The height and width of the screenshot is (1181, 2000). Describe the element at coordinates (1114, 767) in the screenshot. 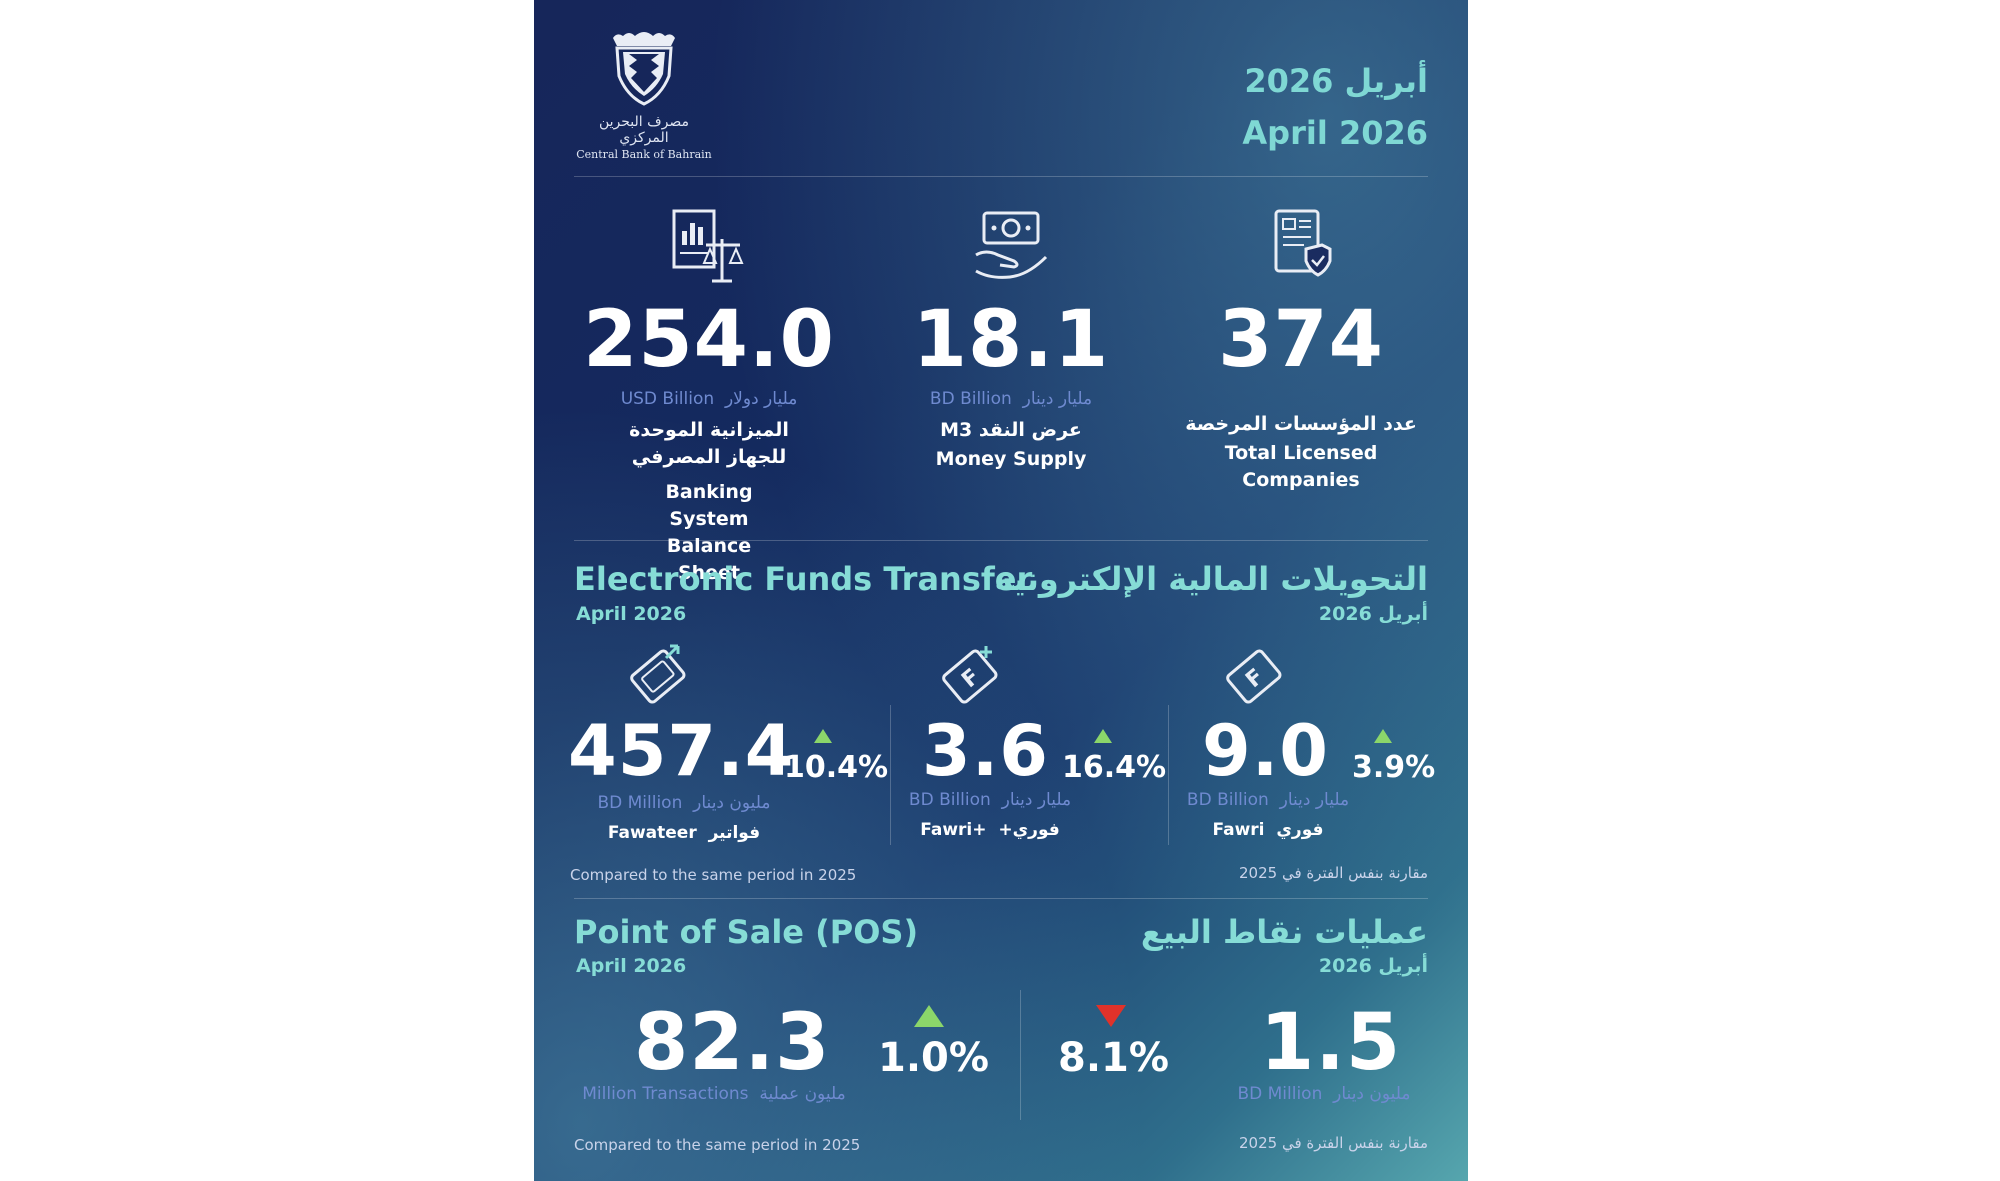

I see `fawri-plus-change: 16.4%` at that location.